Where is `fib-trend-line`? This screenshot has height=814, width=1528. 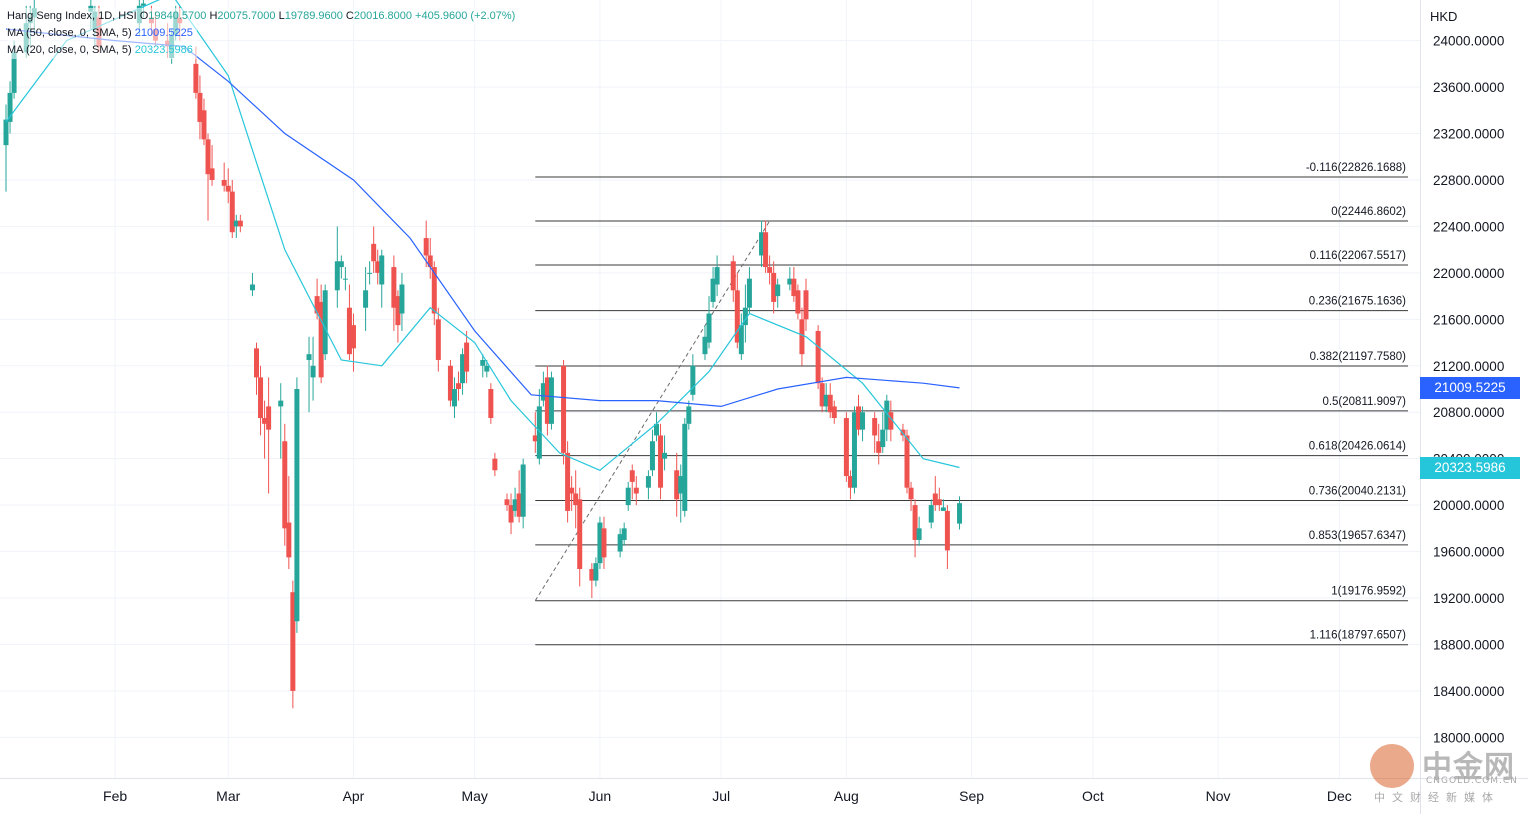
fib-trend-line is located at coordinates (652, 410).